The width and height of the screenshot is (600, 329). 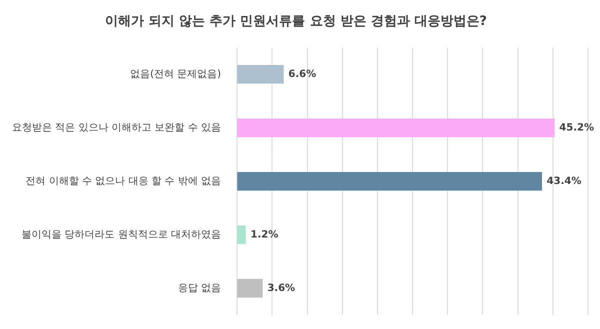 What do you see at coordinates (117, 128) in the screenshot?
I see `y-tick-label: 요청받은 적은 있으나 이해하고 보완할 수 있음` at bounding box center [117, 128].